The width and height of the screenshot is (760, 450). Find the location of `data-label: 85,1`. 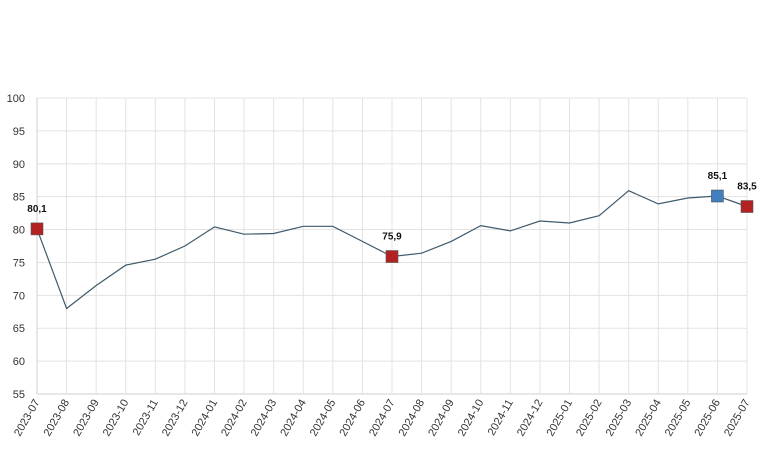

data-label: 85,1 is located at coordinates (718, 176).